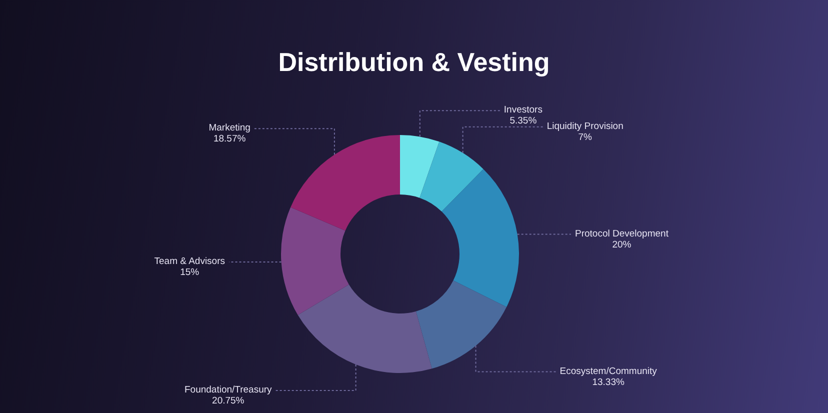 The width and height of the screenshot is (828, 413). Describe the element at coordinates (414, 62) in the screenshot. I see `chart-title: Distribution & Vesting` at that location.